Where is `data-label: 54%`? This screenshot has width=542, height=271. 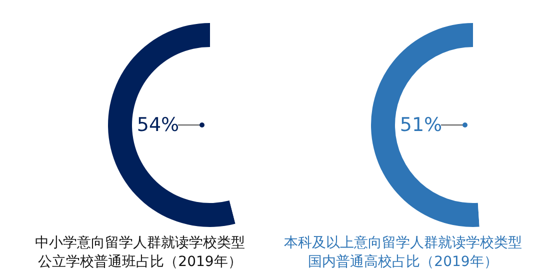 data-label: 54% is located at coordinates (158, 125).